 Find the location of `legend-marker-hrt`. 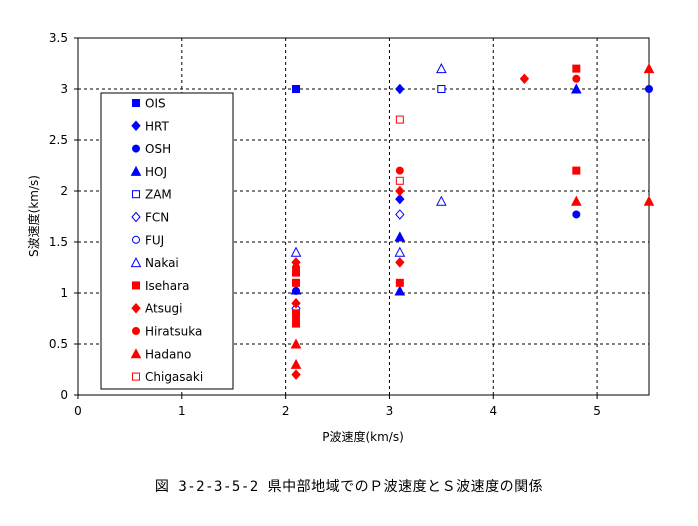

legend-marker-hrt is located at coordinates (136, 126).